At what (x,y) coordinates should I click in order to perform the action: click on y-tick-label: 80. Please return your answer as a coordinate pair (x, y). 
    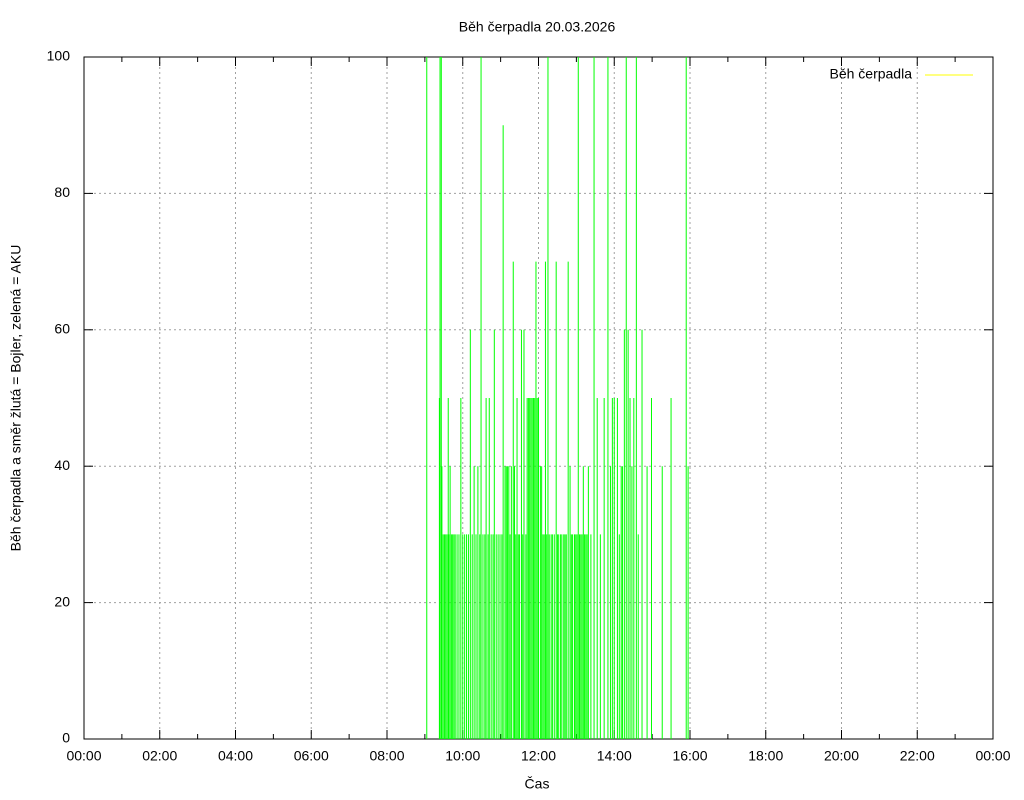
    Looking at the image, I should click on (62, 192).